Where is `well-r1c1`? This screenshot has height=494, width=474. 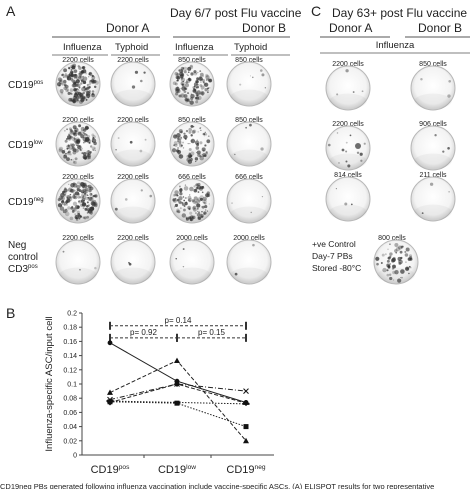 well-r1c1 is located at coordinates (133, 144).